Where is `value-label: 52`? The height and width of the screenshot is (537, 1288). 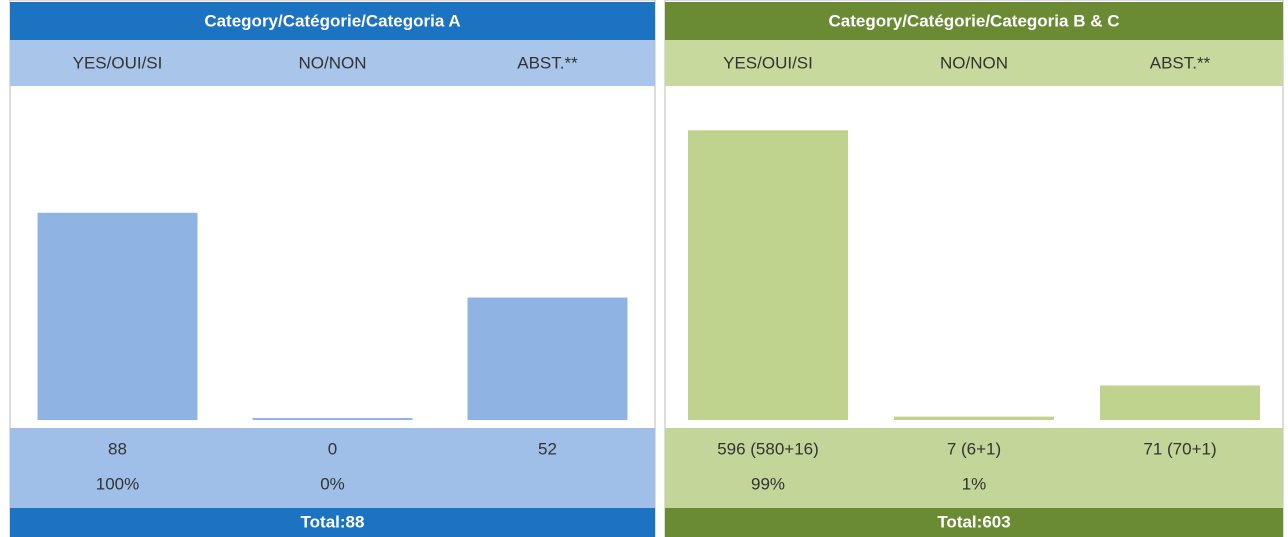
value-label: 52 is located at coordinates (547, 448).